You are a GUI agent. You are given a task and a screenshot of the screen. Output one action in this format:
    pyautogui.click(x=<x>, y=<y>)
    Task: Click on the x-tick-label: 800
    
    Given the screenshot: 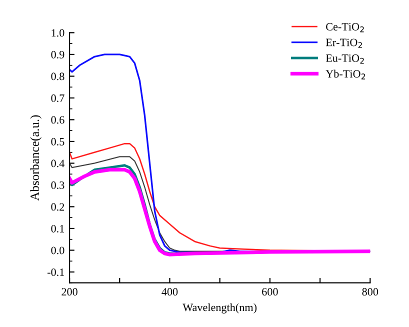 What is the action you would take?
    pyautogui.click(x=370, y=292)
    